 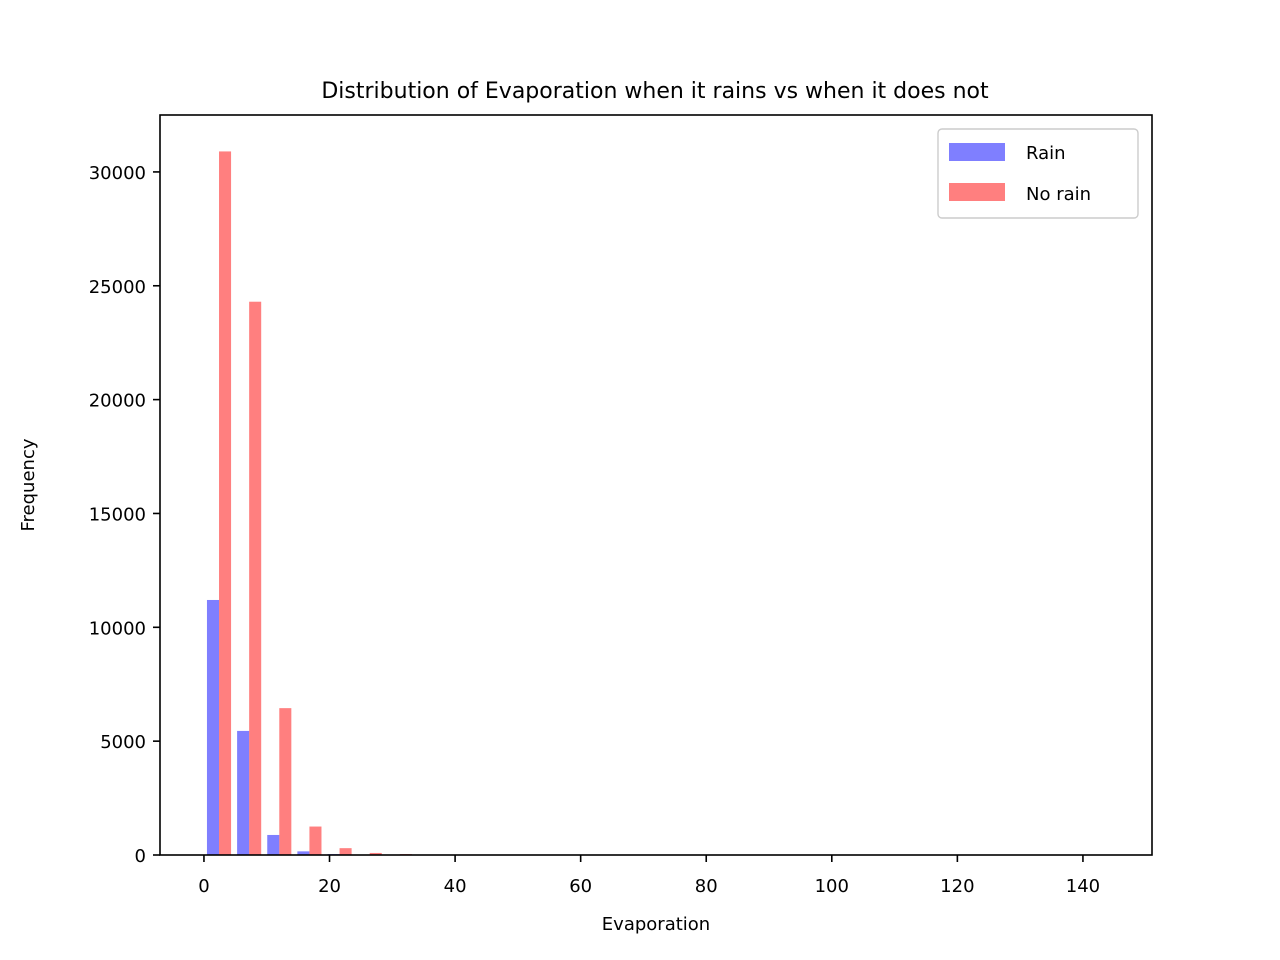 What do you see at coordinates (117, 401) in the screenshot?
I see `y-tick-label: 20000` at bounding box center [117, 401].